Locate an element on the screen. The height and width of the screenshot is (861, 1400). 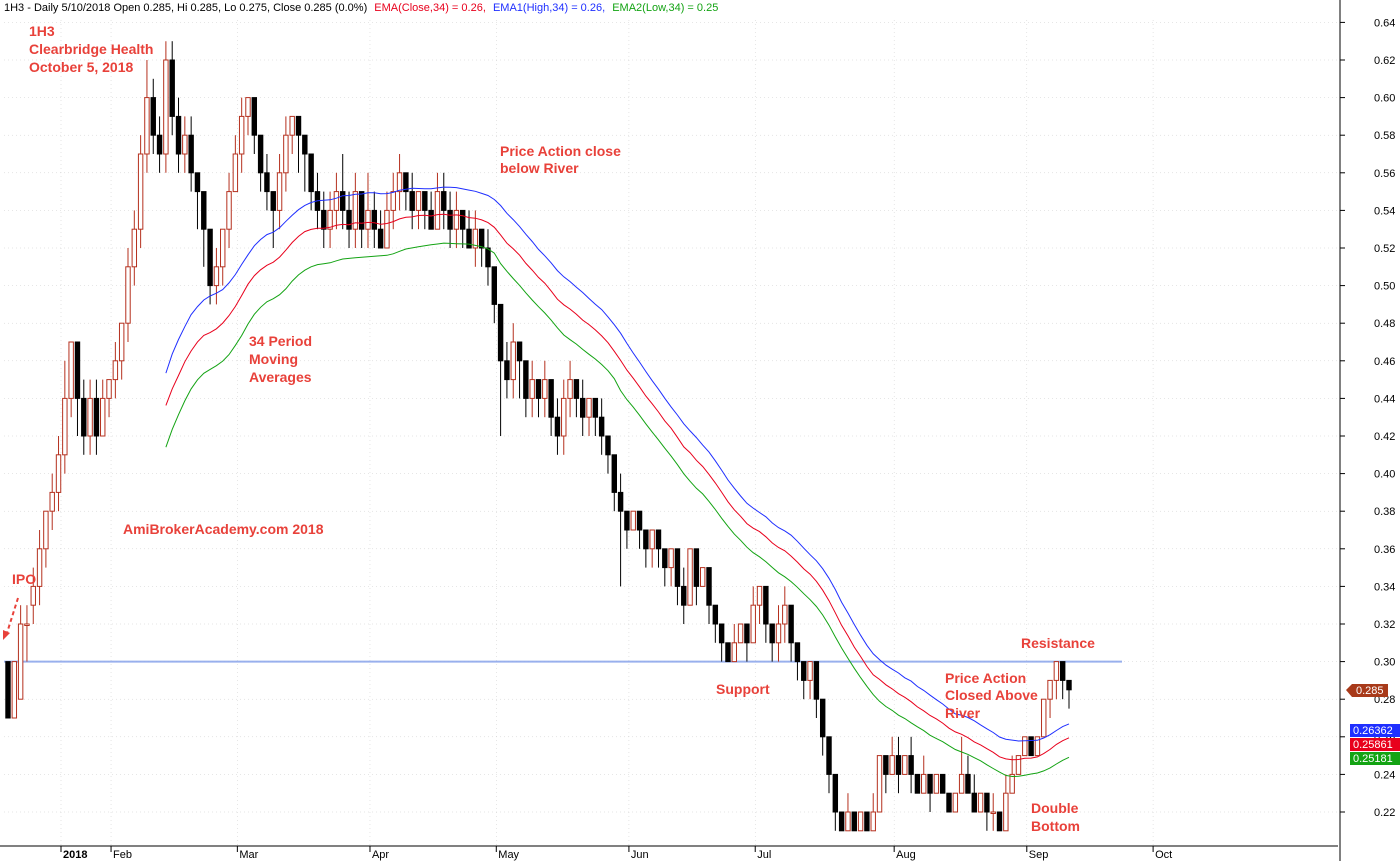
x-tick-label: Oct is located at coordinates (1163, 855).